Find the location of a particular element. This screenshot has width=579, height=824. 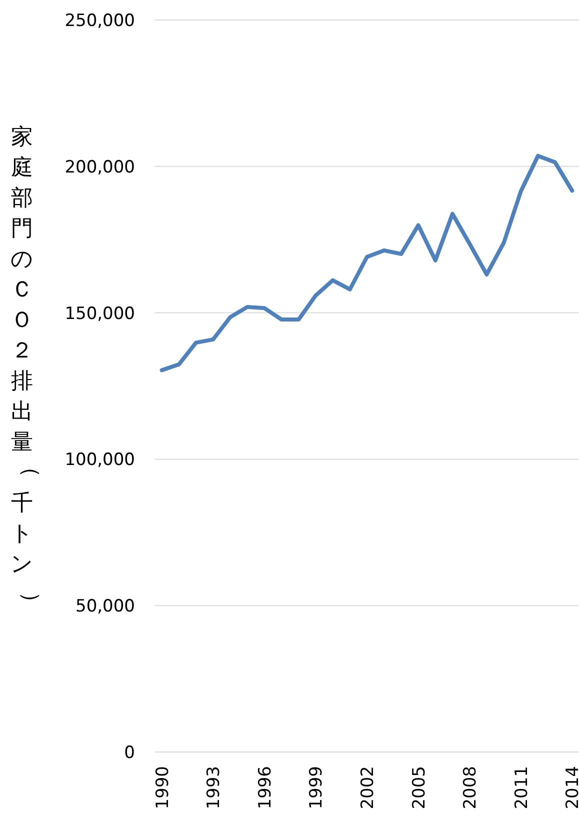

y-tick-label: 200,000 is located at coordinates (99, 167).